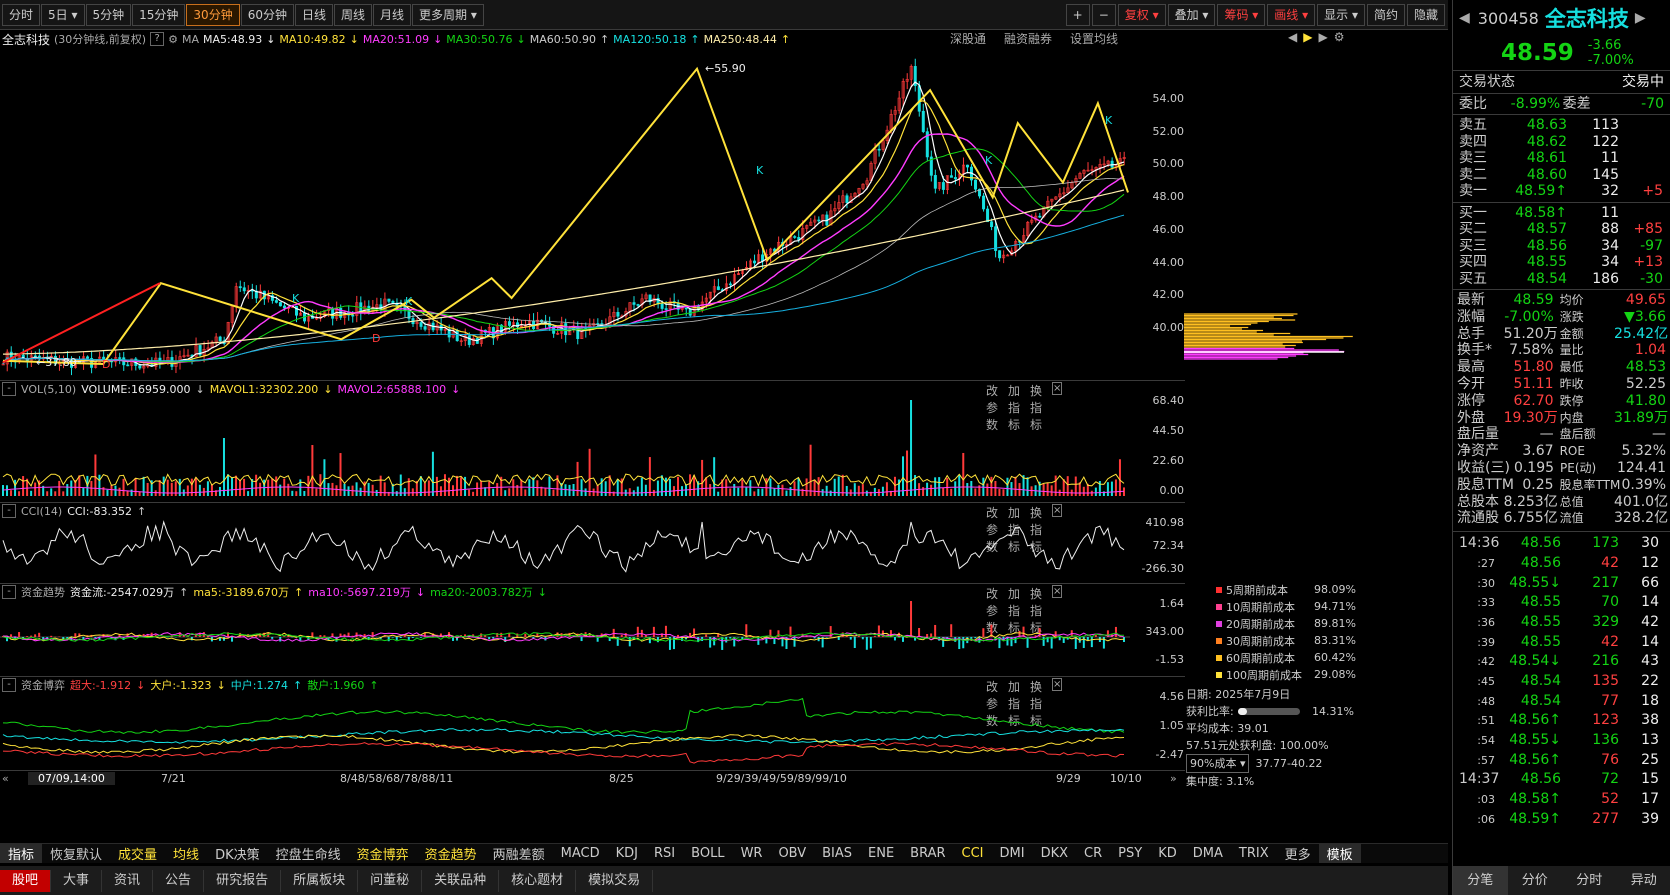  Describe the element at coordinates (1218, 763) in the screenshot. I see `cost-select: 90%成本 ▾` at that location.